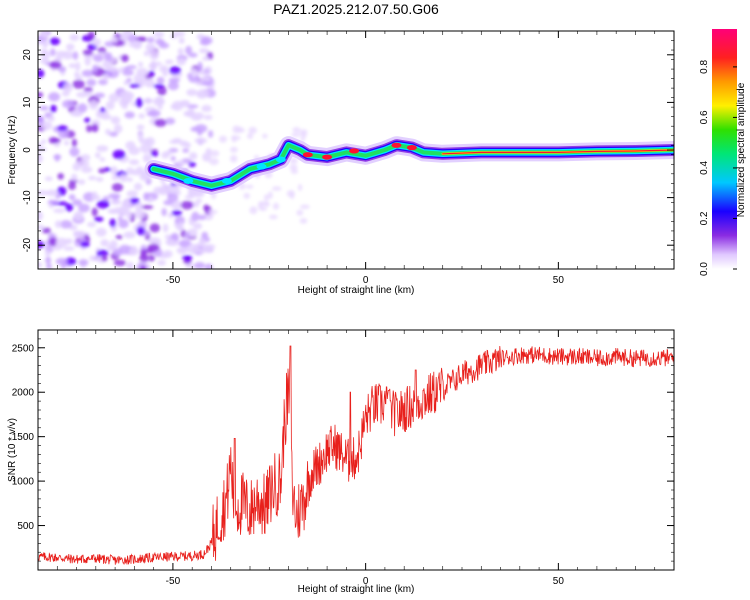  I want to click on ridge-core, so click(558, 152).